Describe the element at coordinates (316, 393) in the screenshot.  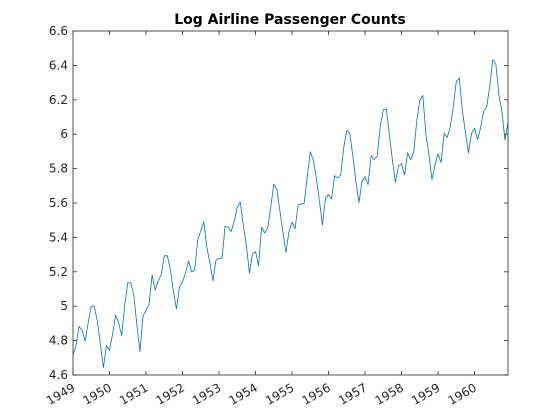
I see `x-tick-label: 1956` at that location.